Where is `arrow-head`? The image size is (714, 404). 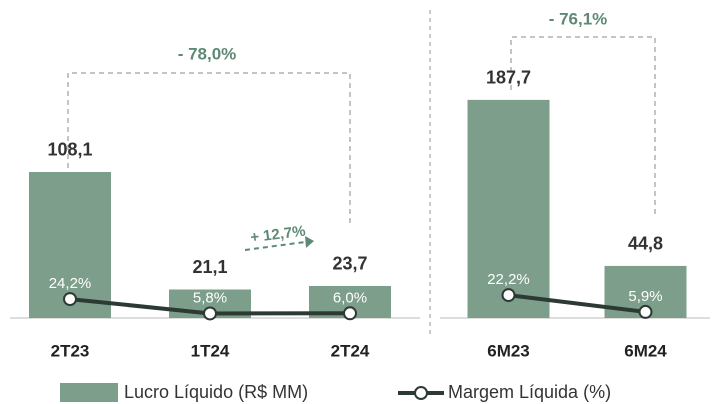 arrow-head is located at coordinates (309, 242).